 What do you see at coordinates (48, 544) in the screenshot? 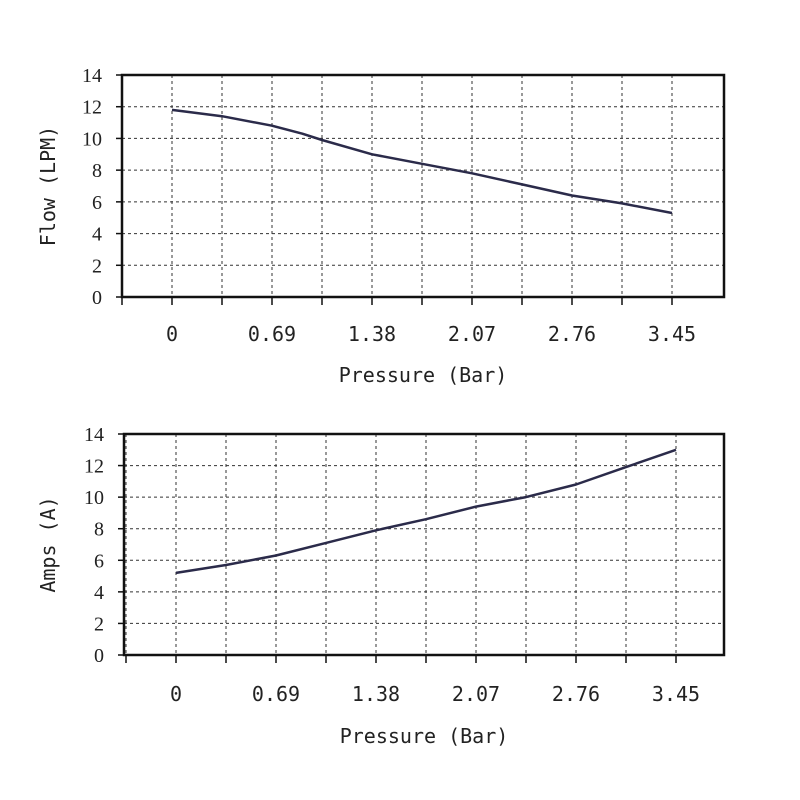
I see `y-axis-label: Amps (A)` at bounding box center [48, 544].